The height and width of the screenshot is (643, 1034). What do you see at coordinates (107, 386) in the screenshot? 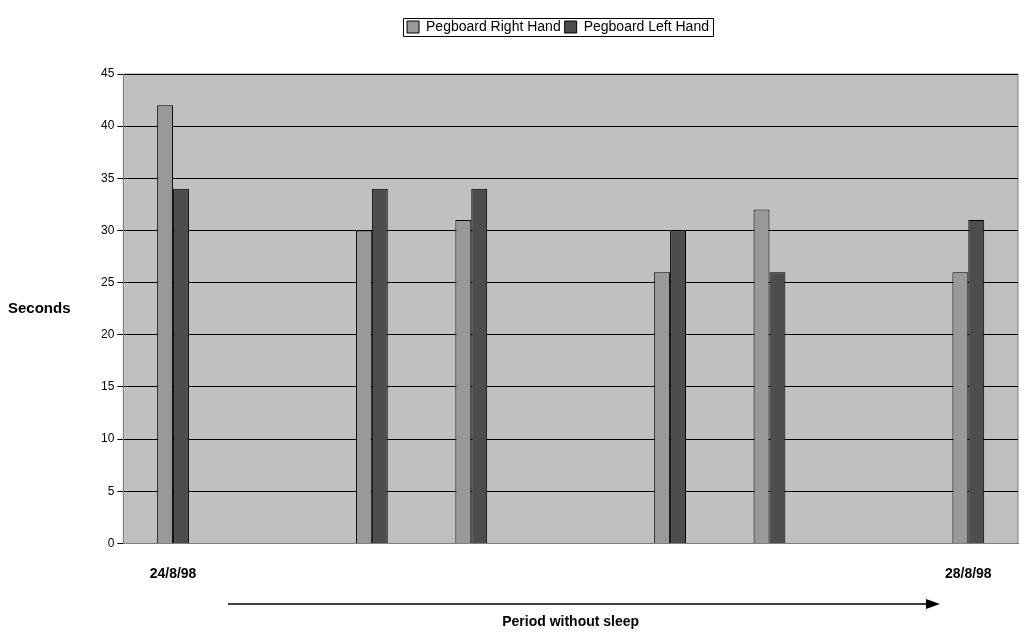
I see `y-tick-label: 15` at bounding box center [107, 386].